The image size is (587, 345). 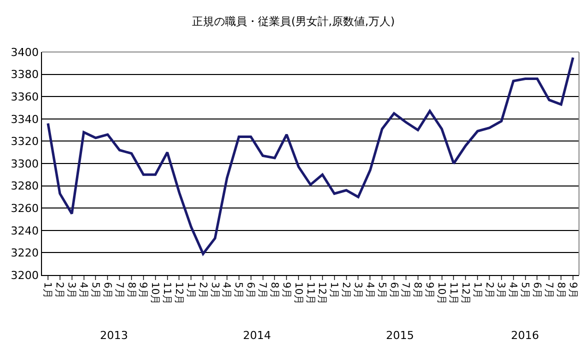 I want to click on y-tick-label: 3340, so click(x=24, y=119).